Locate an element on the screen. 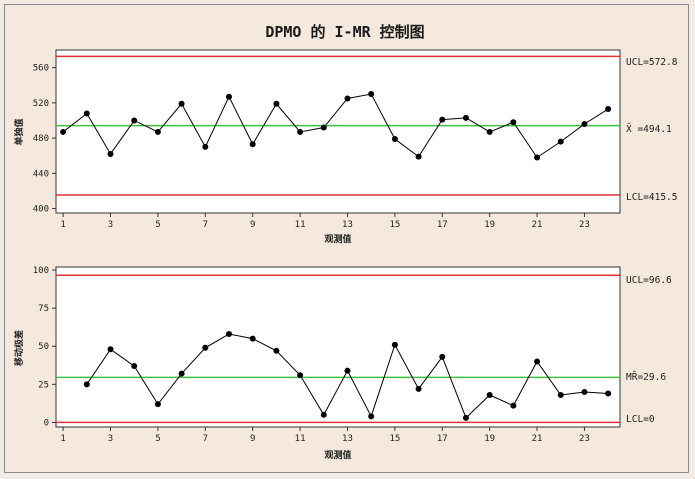 The width and height of the screenshot is (695, 479). chart-title: DPMO 的 I-MR 控制图 is located at coordinates (344, 32).